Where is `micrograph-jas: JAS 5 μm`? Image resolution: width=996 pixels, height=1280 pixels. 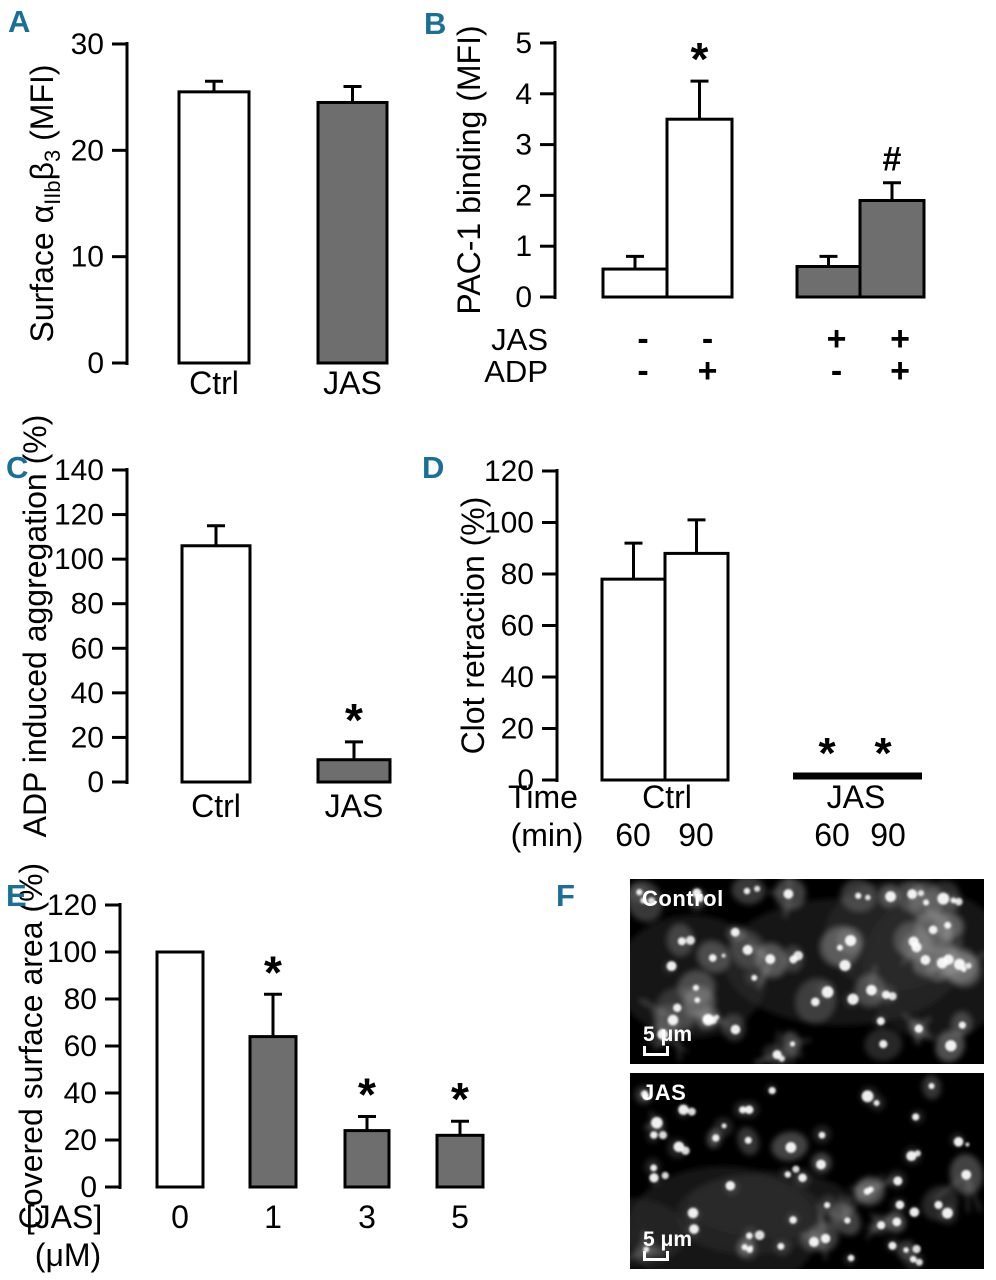
micrograph-jas: JAS 5 μm is located at coordinates (807, 1171).